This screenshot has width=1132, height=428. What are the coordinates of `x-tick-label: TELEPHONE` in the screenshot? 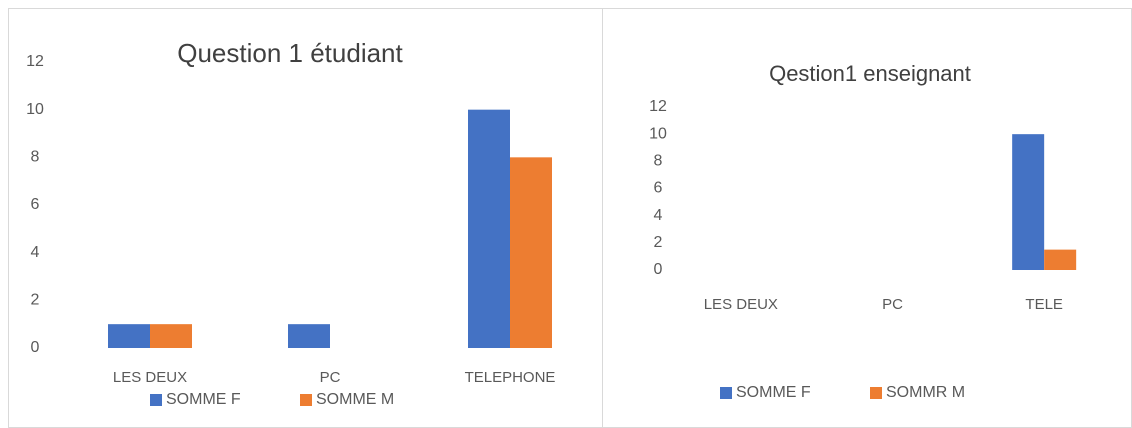 It's located at (510, 377).